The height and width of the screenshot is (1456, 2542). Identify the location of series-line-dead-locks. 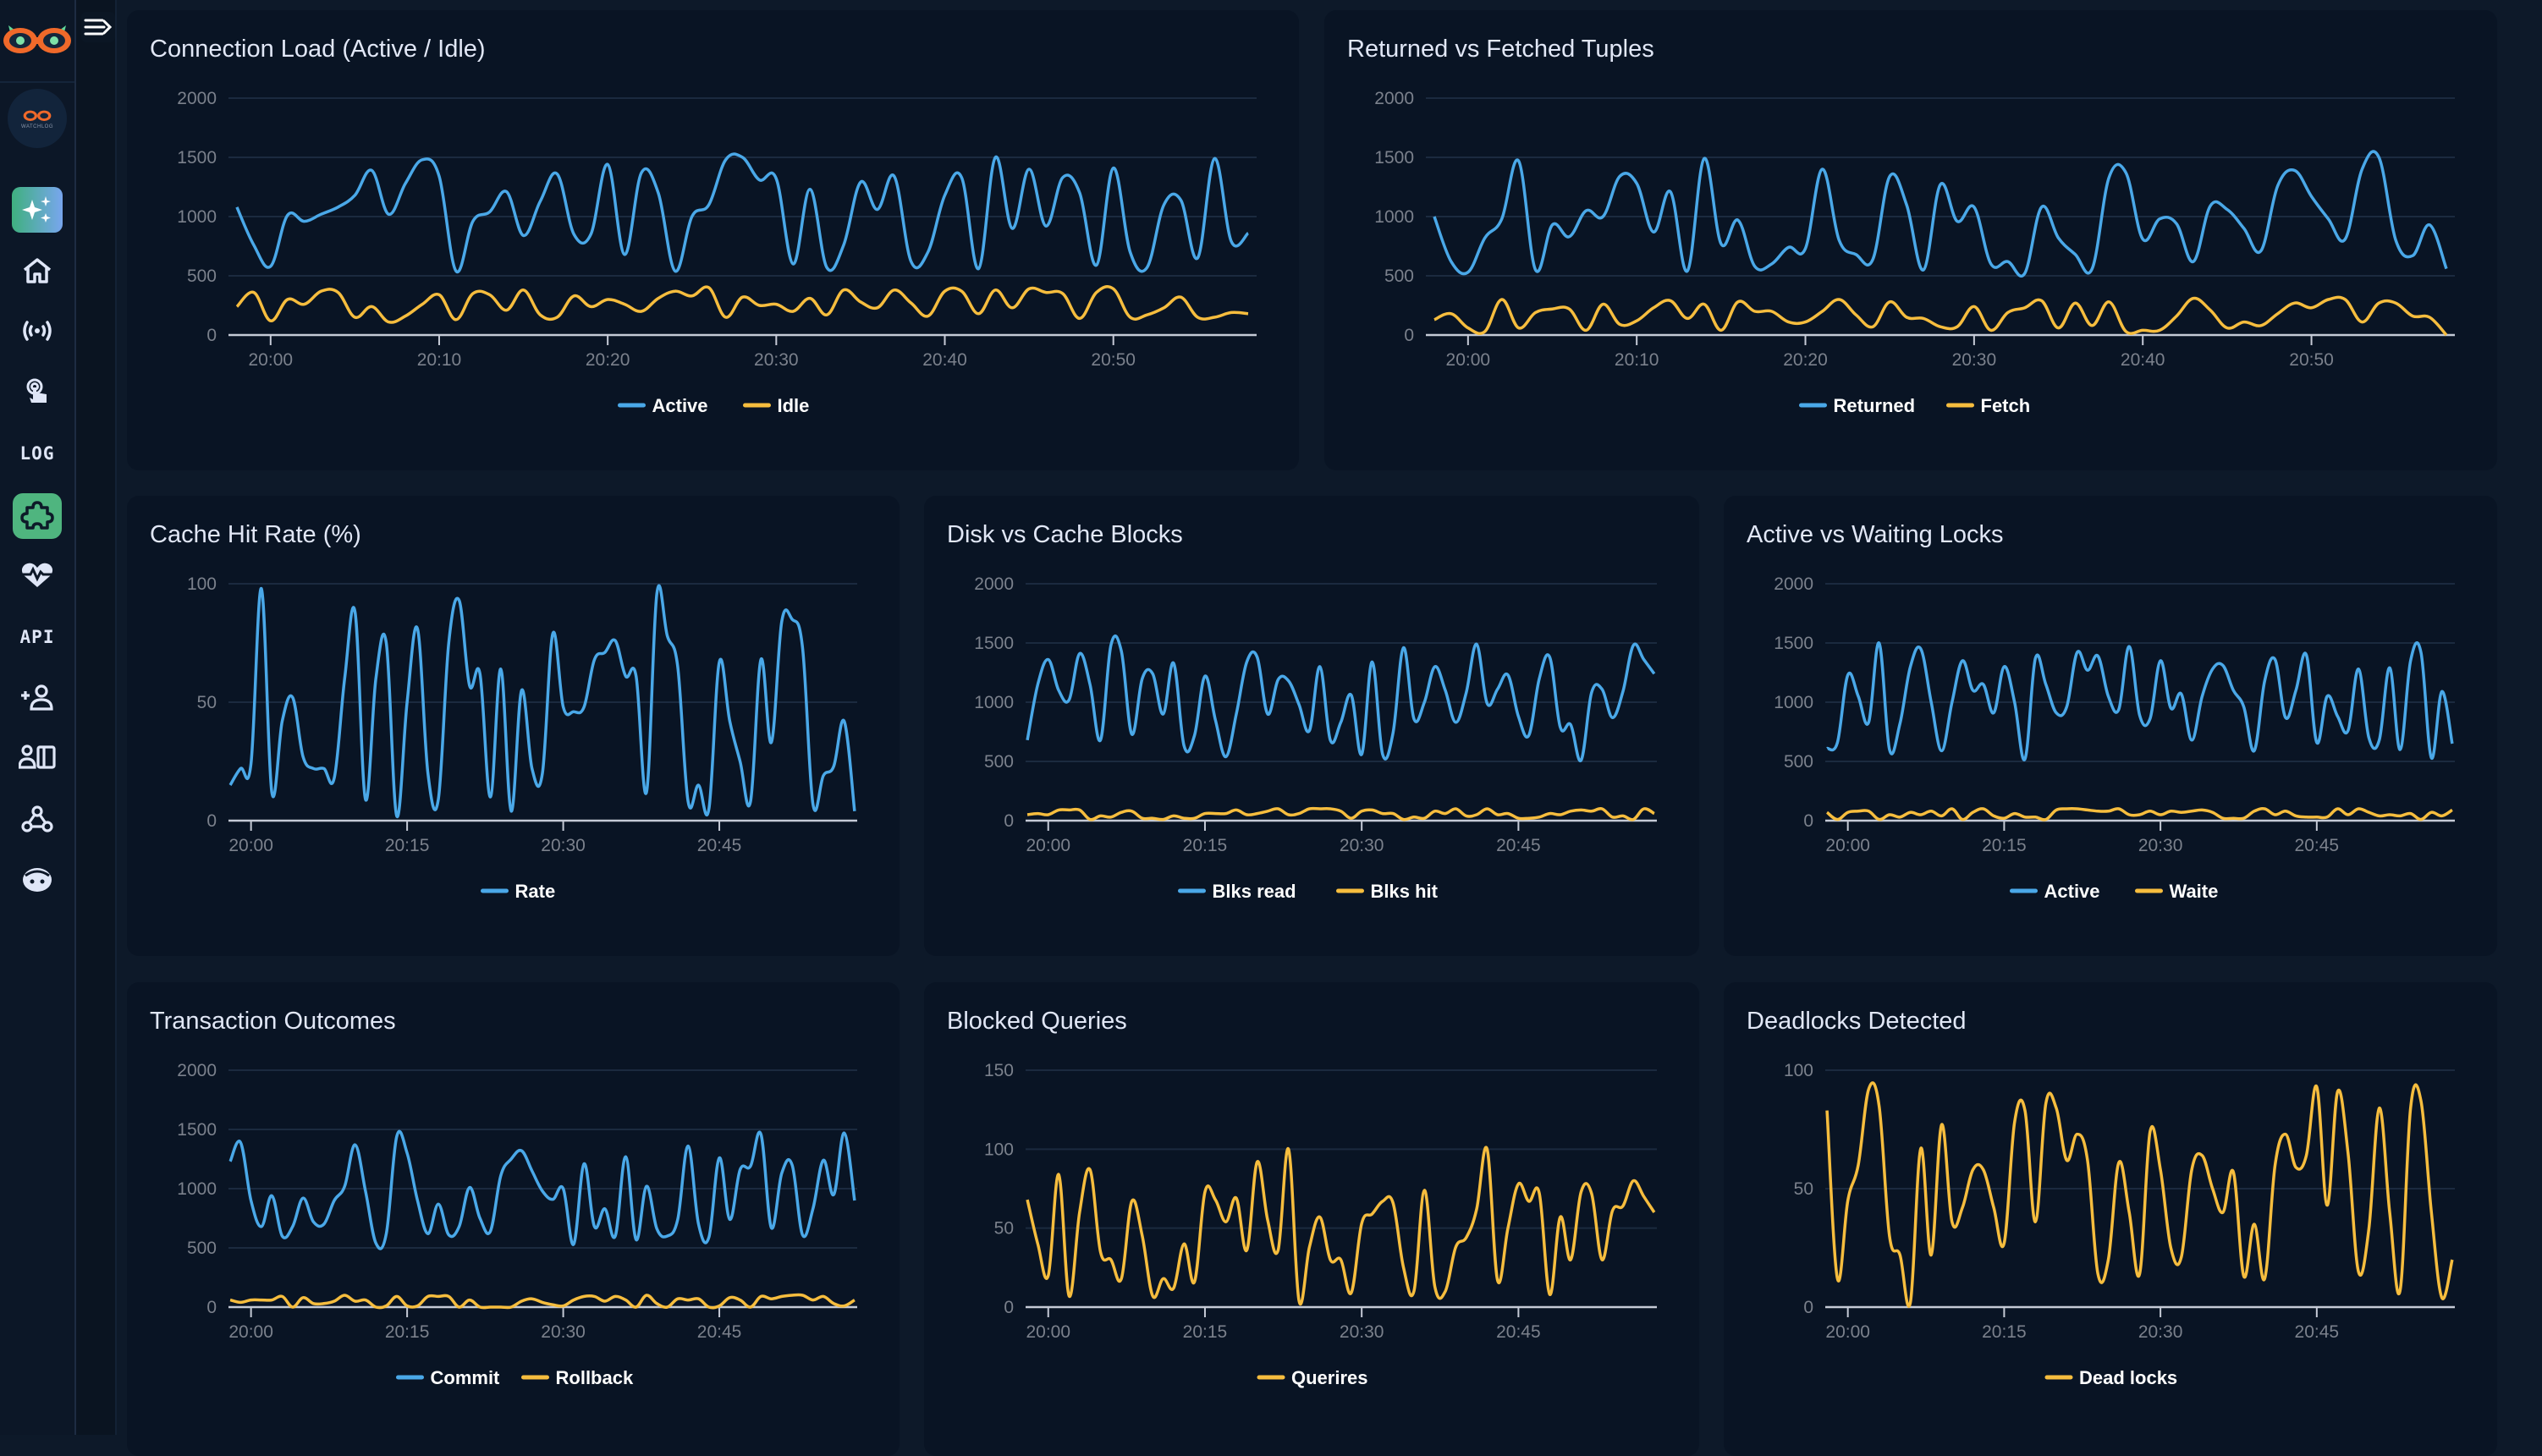
(2139, 1194).